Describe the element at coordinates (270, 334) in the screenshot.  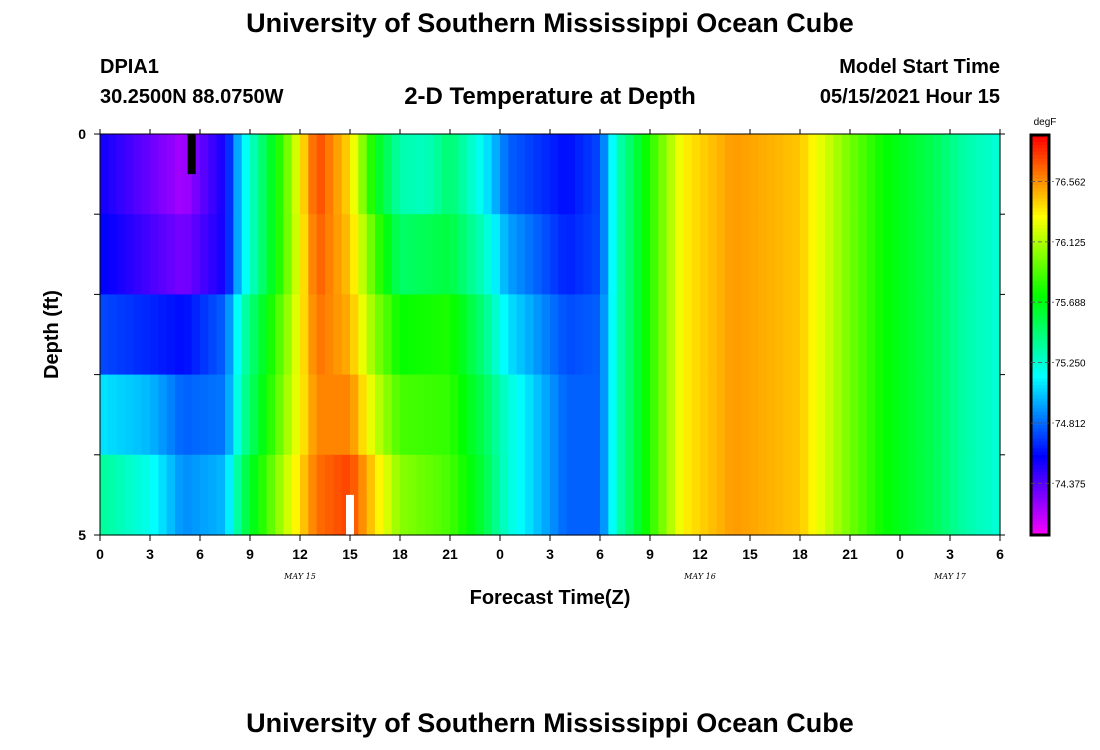
I see `heatmap-markers` at that location.